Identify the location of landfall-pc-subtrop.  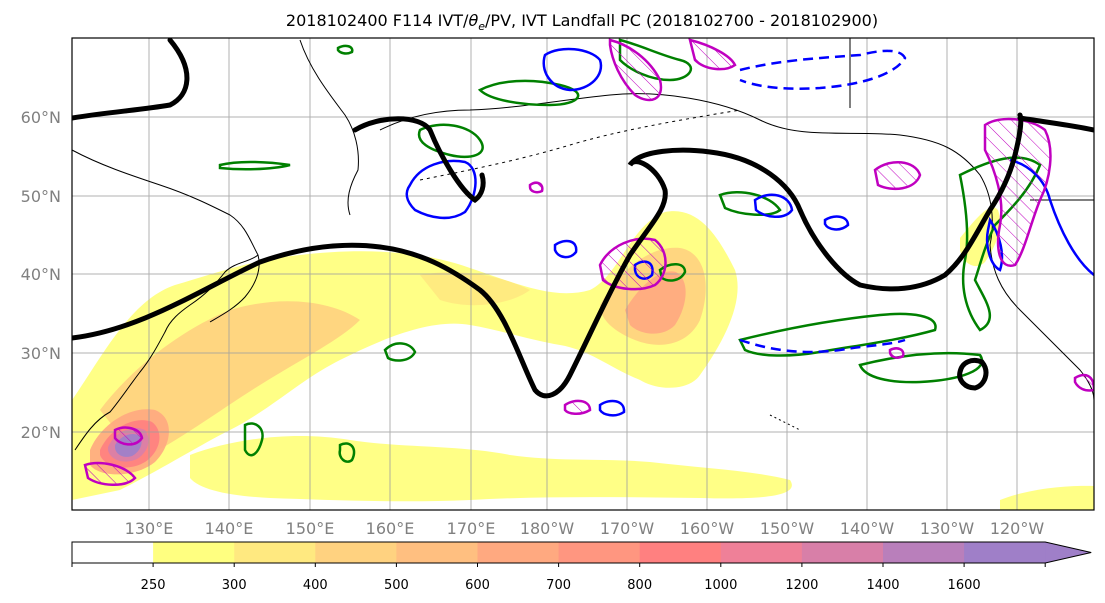
(896, 353).